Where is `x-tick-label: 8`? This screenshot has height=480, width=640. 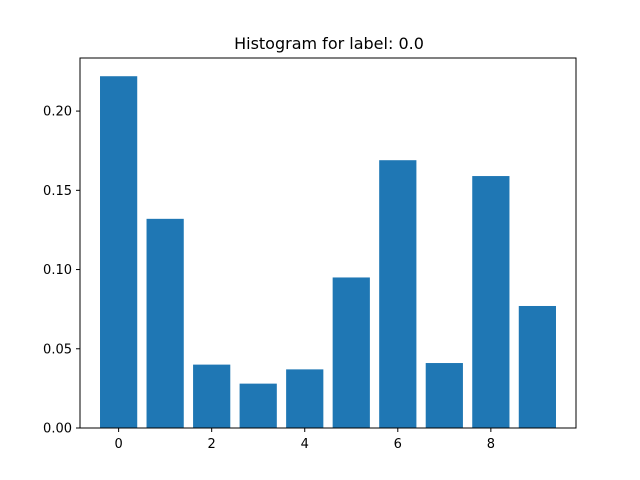 x-tick-label: 8 is located at coordinates (491, 444).